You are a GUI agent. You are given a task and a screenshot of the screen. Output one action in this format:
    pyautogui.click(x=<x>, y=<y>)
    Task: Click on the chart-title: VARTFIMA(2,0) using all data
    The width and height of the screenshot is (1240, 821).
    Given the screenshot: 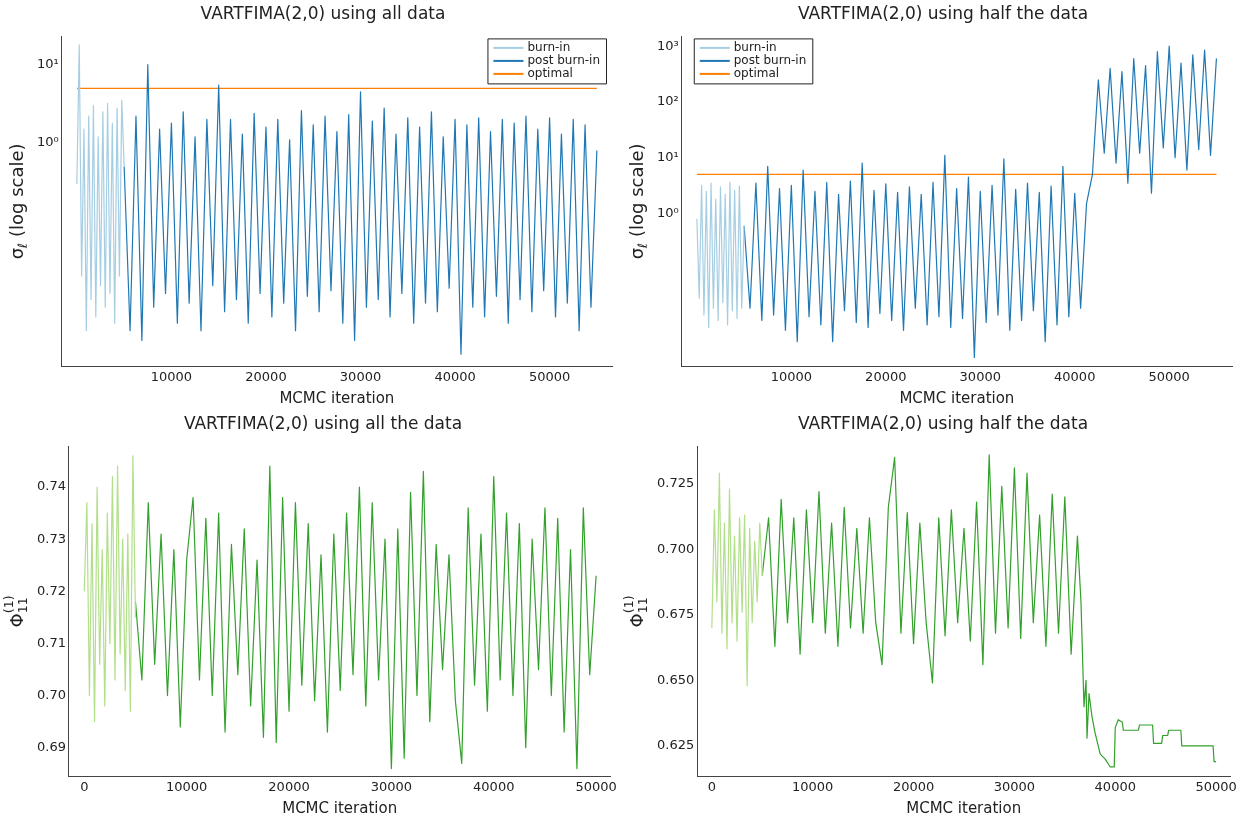 What is the action you would take?
    pyautogui.click(x=323, y=12)
    